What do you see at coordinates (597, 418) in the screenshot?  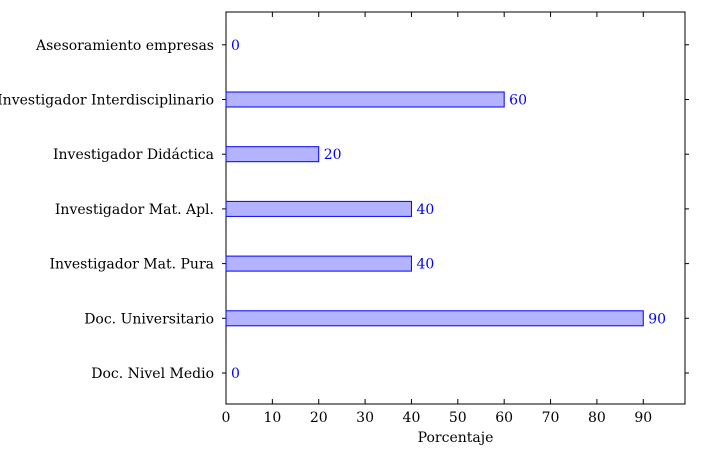 I see `x-tick-label: 80` at bounding box center [597, 418].